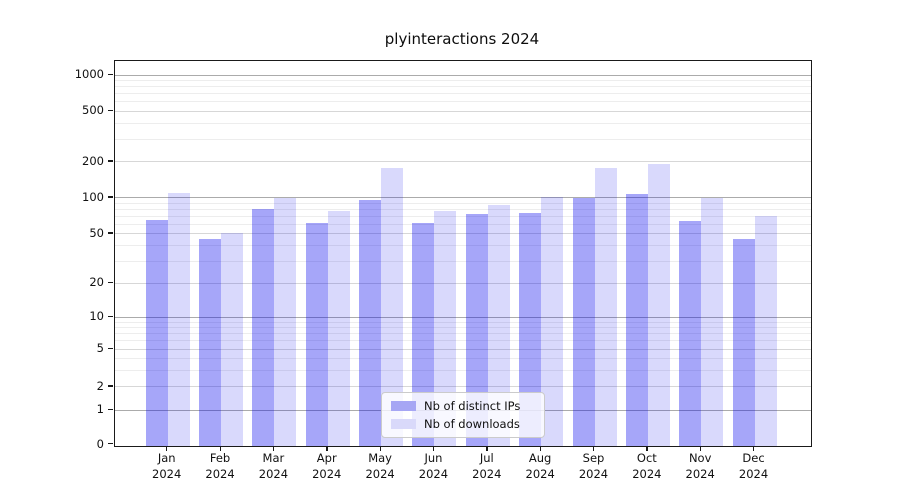 This screenshot has height=500, width=900. What do you see at coordinates (583, 321) in the screenshot?
I see `bar-sep-distinct-ips` at bounding box center [583, 321].